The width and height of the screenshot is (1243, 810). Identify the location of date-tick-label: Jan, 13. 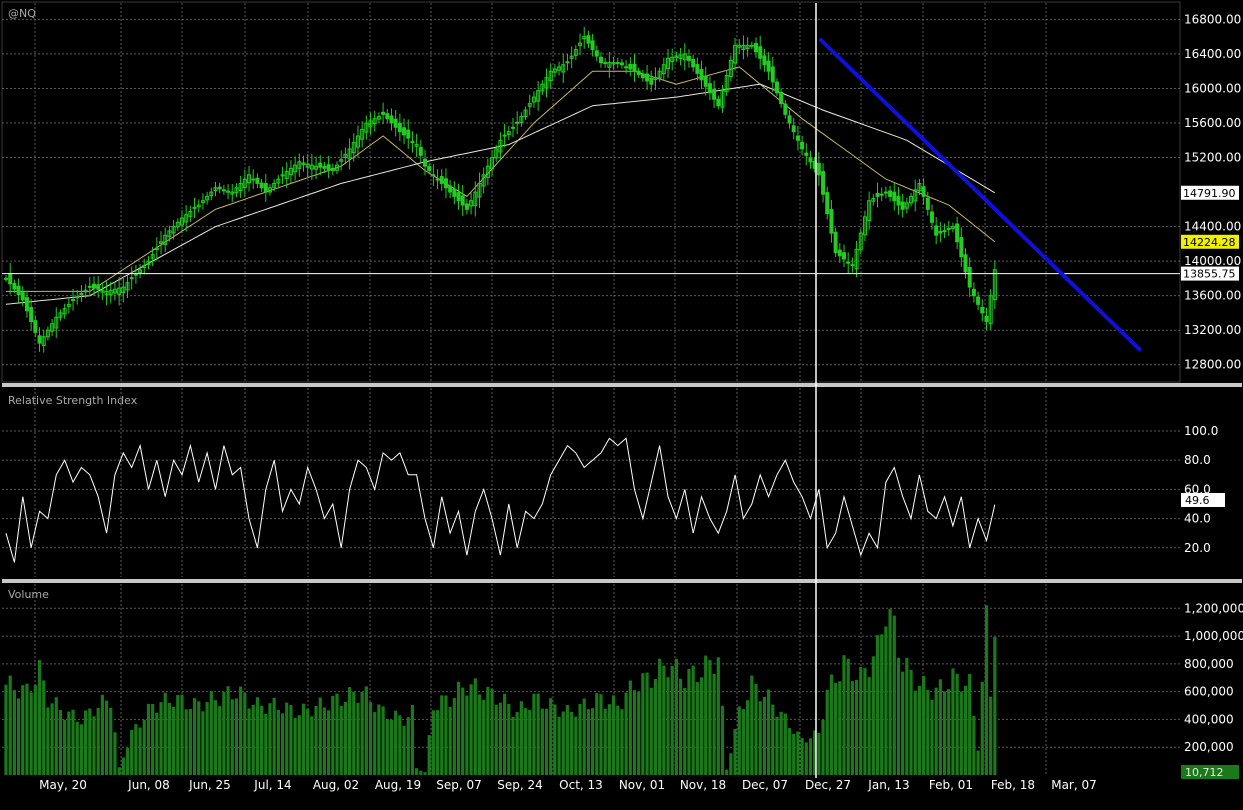
(888, 785).